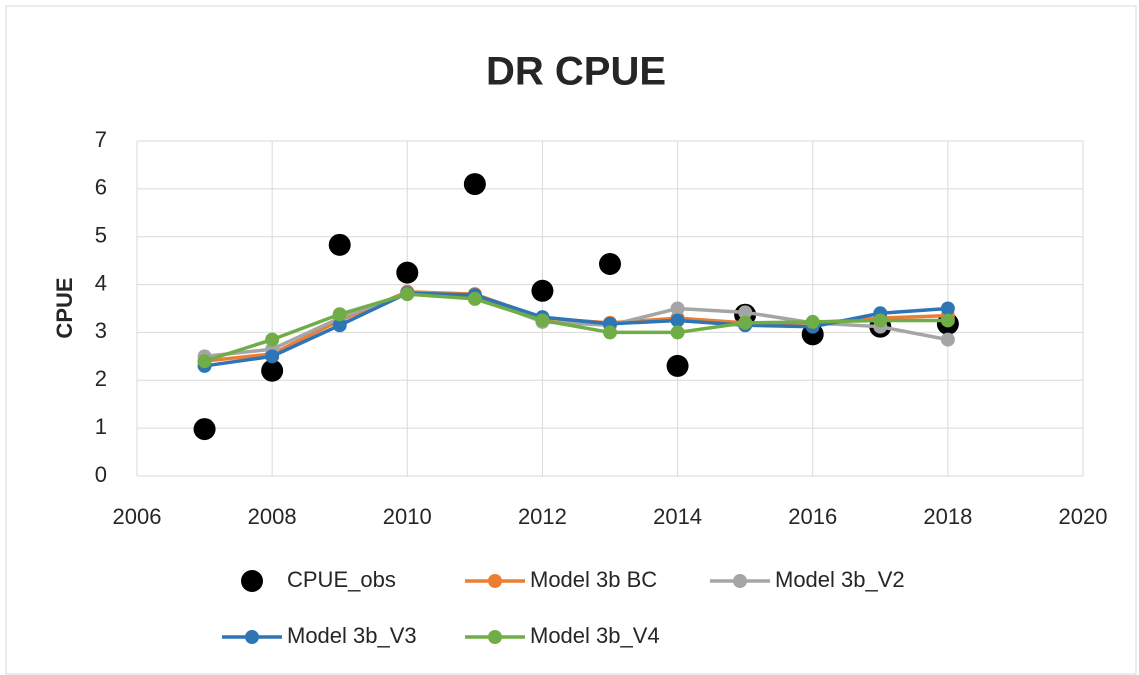  Describe the element at coordinates (947, 516) in the screenshot. I see `x-tick-label: 2018` at that location.